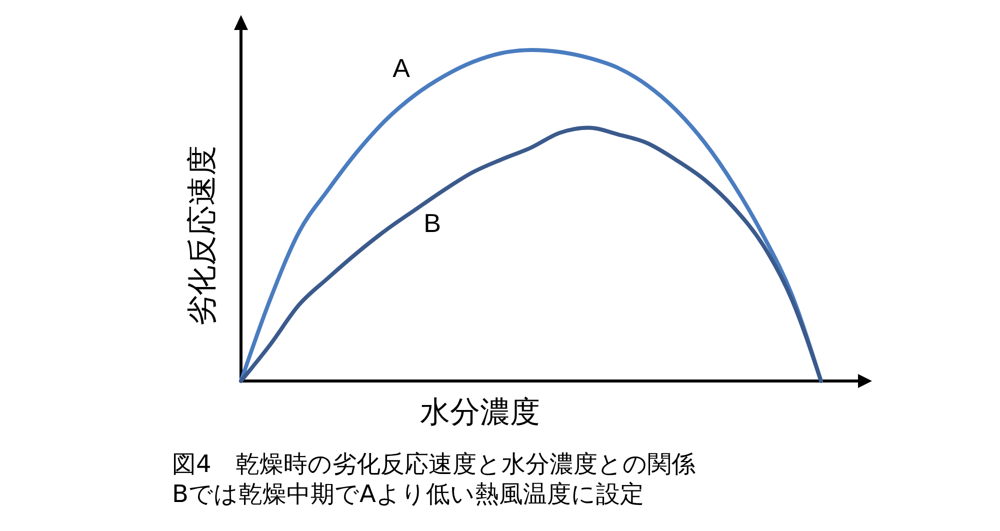 The image size is (1000, 531). What do you see at coordinates (401, 68) in the screenshot?
I see `series-label: A` at bounding box center [401, 68].